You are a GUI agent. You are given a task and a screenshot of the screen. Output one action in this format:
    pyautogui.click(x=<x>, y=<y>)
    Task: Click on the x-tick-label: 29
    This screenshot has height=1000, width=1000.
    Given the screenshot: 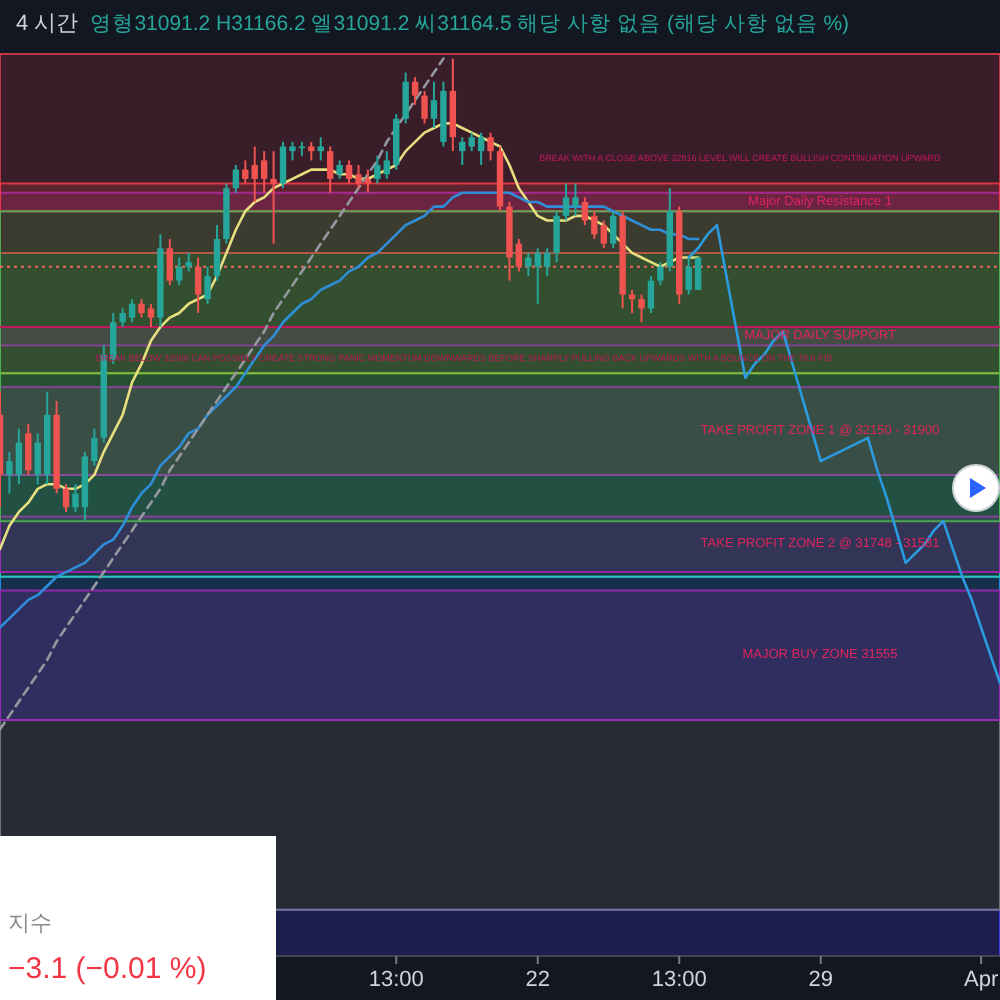 What is the action you would take?
    pyautogui.click(x=820, y=980)
    